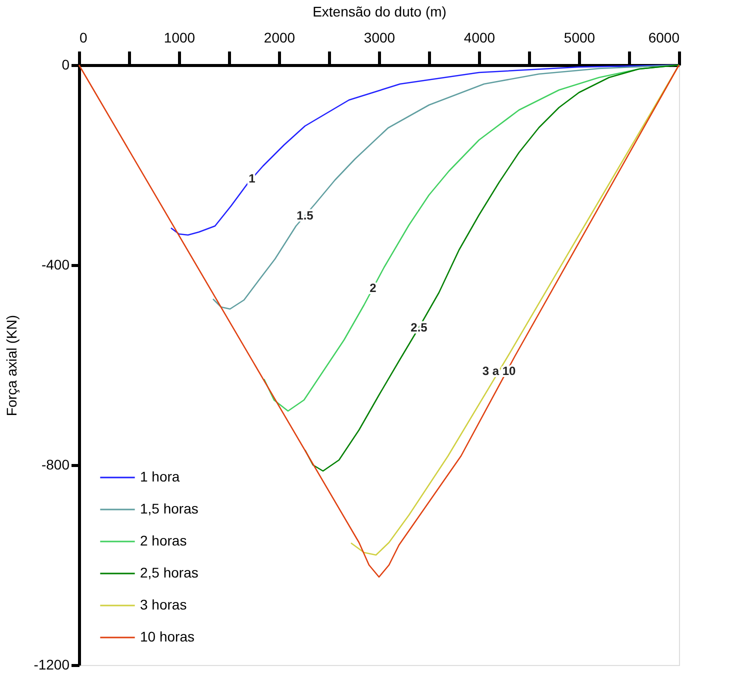 Image resolution: width=731 pixels, height=696 pixels. What do you see at coordinates (280, 38) in the screenshot?
I see `x-tick-label: 2000` at bounding box center [280, 38].